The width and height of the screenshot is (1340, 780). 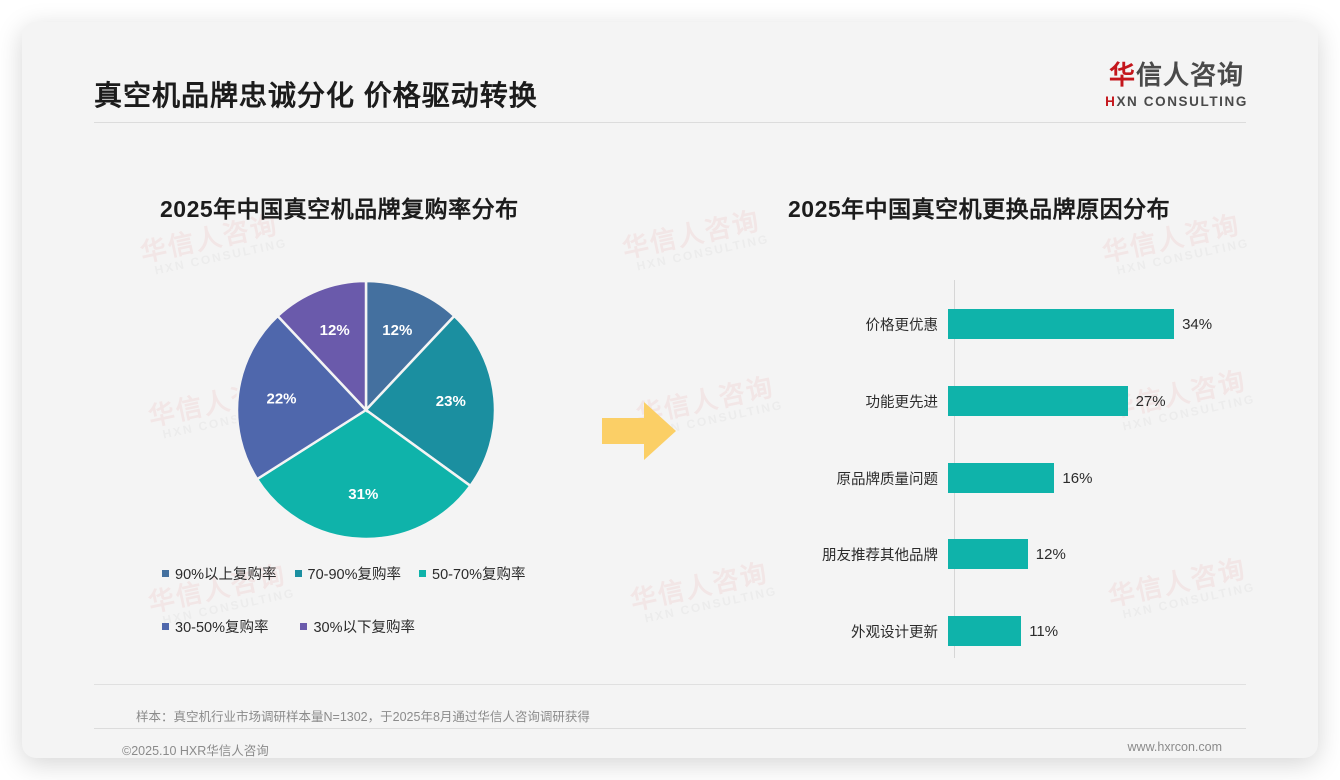 I want to click on legend-label: 70-90%复购率, so click(x=354, y=575).